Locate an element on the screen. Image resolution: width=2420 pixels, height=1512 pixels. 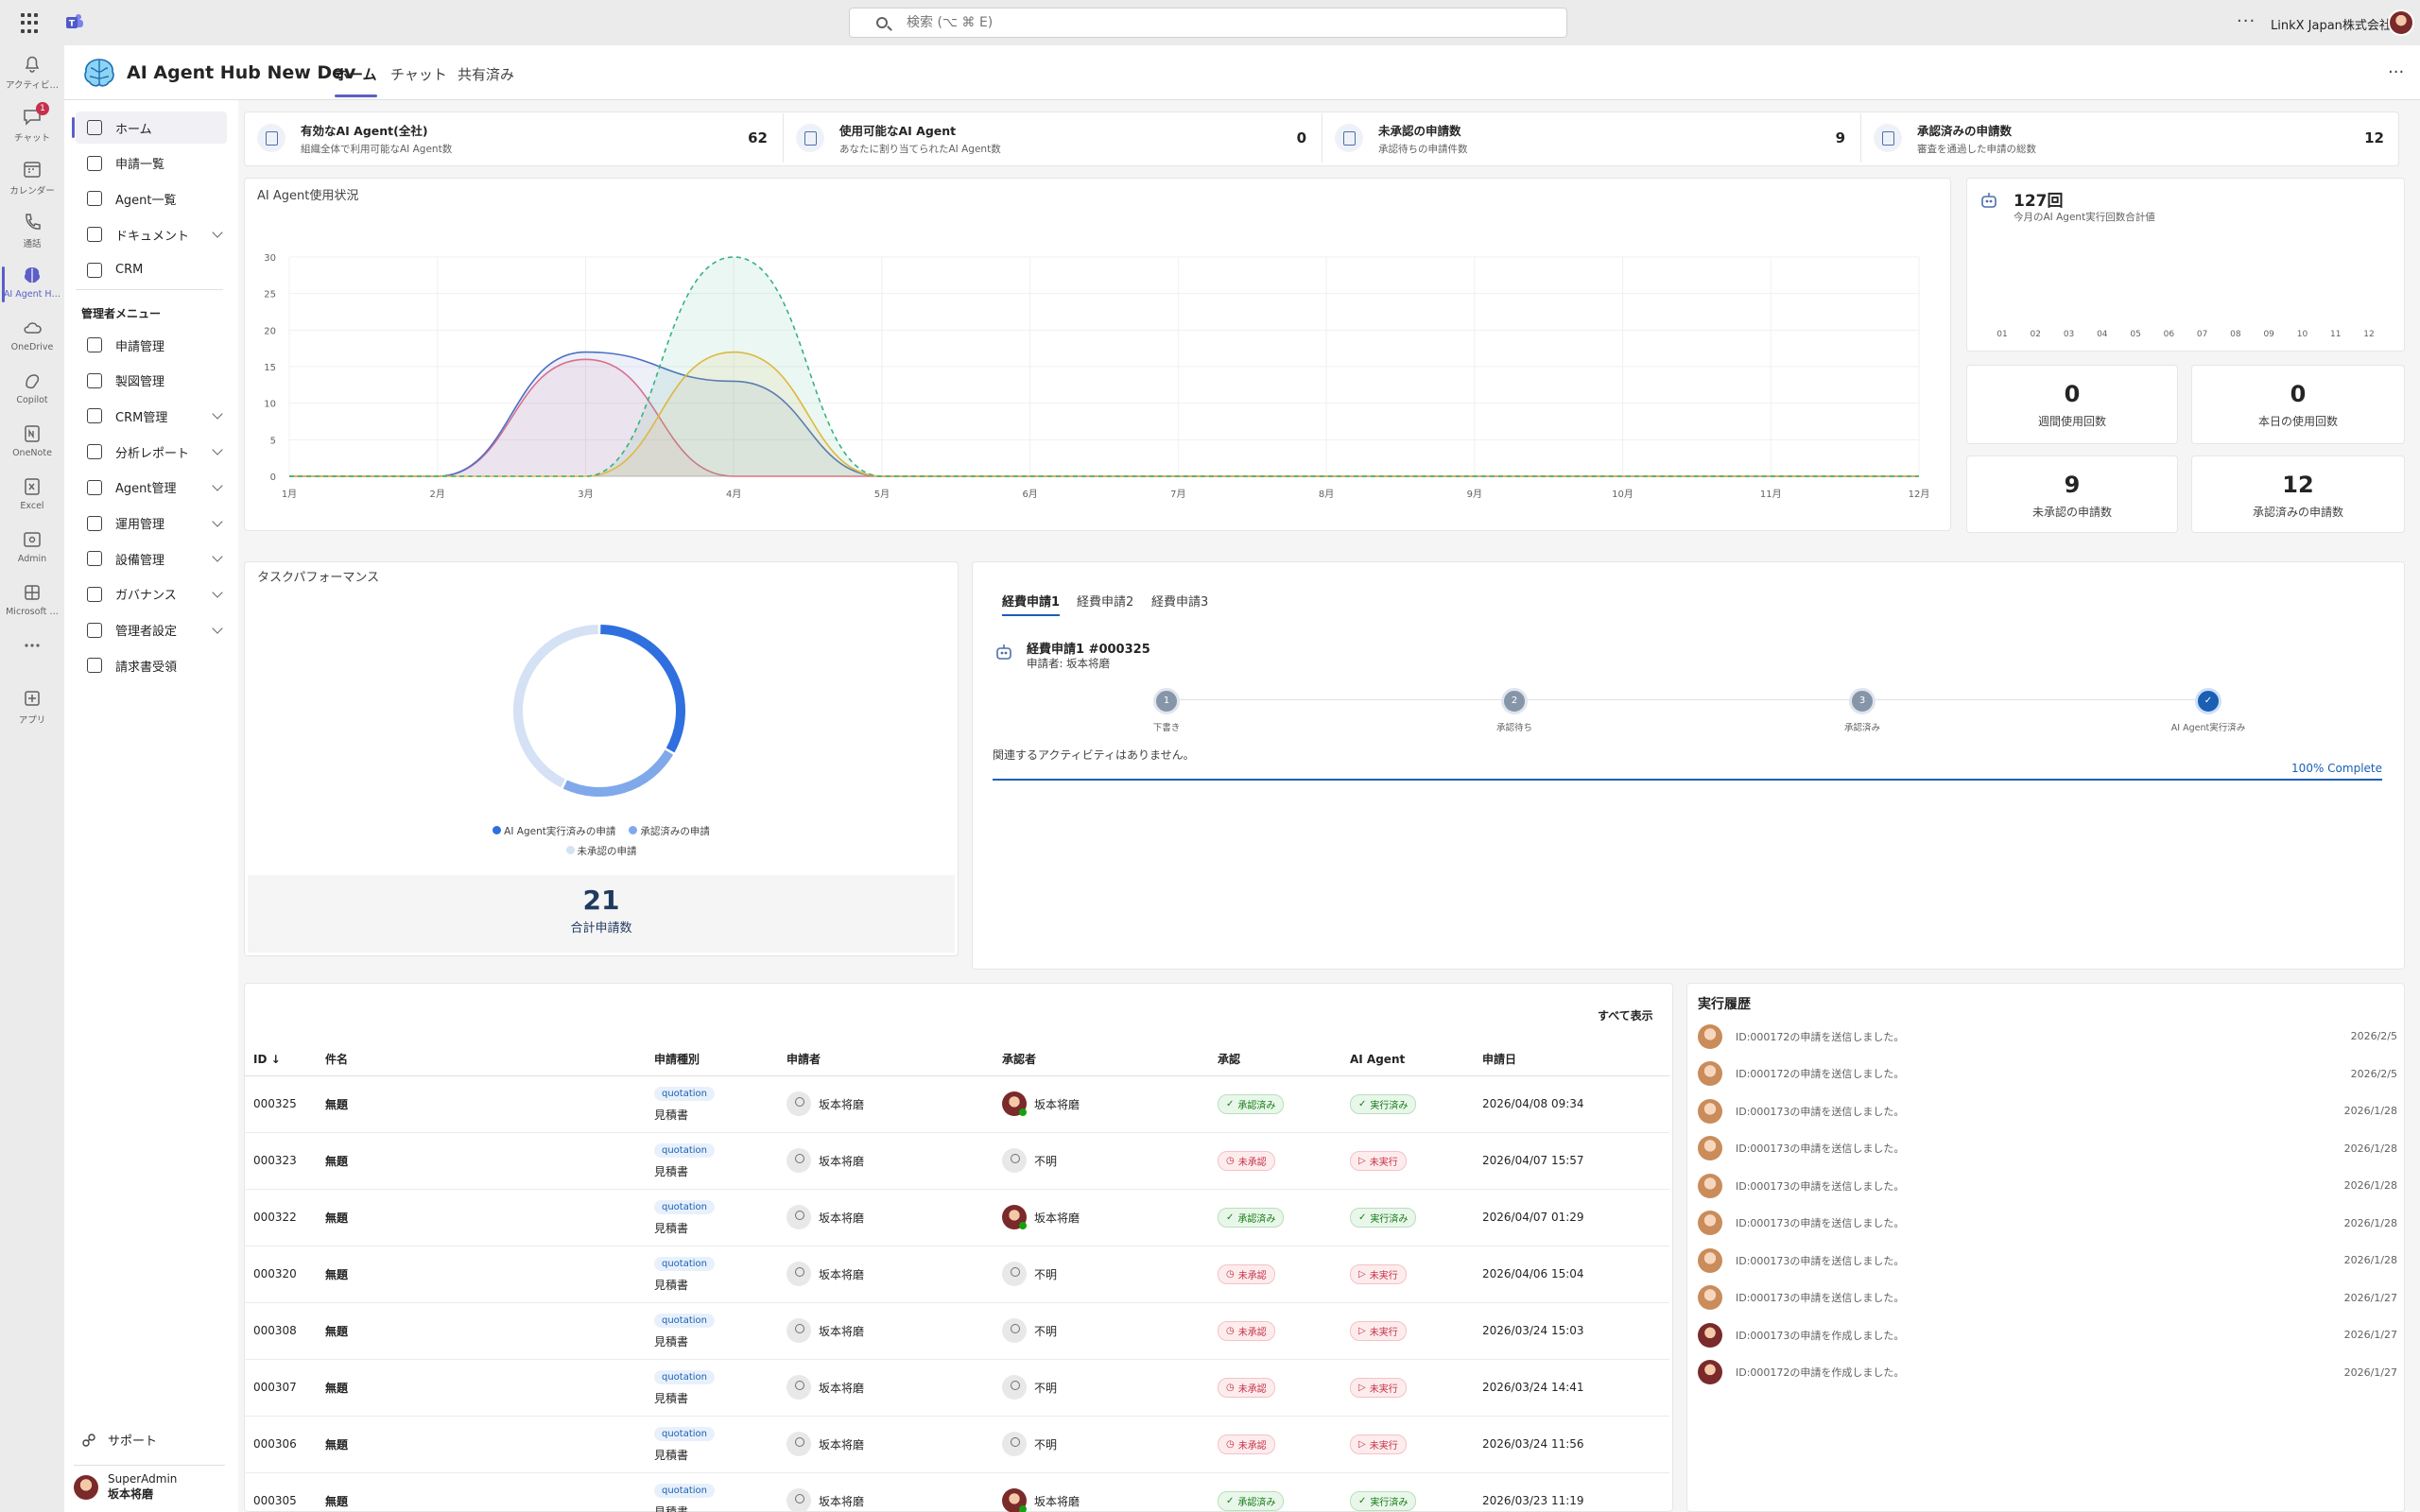
view-all-link: すべて表示 is located at coordinates (1625, 1015).